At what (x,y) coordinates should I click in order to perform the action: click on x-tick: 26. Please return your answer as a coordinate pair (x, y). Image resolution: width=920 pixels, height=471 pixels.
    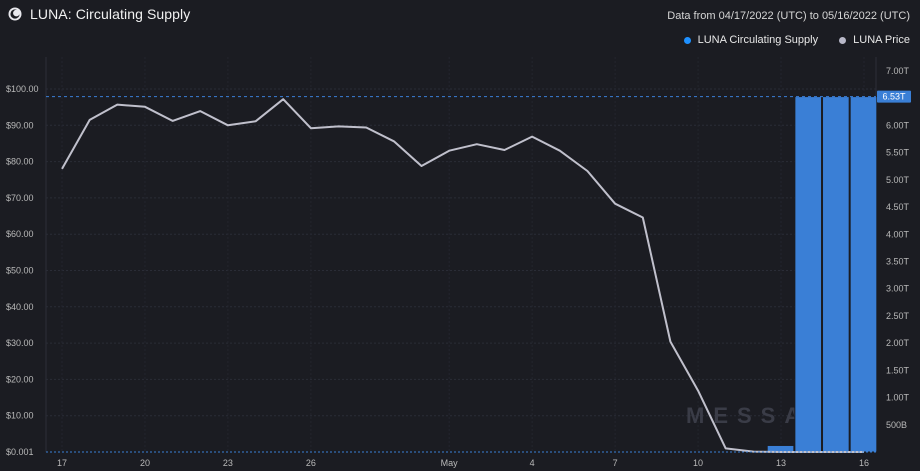
    Looking at the image, I should click on (311, 463).